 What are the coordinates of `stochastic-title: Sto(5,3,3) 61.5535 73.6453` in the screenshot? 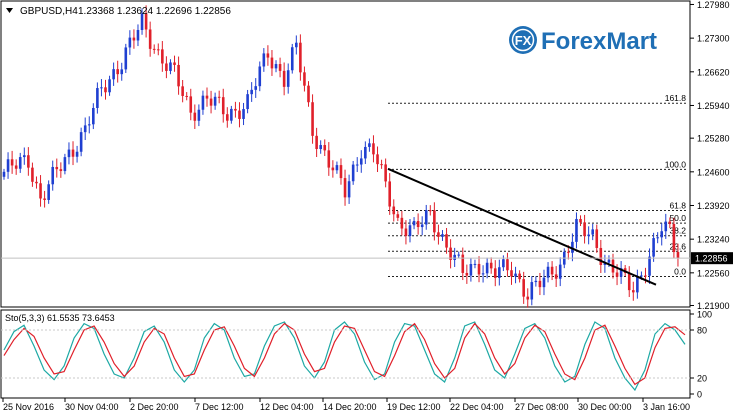 It's located at (60, 318).